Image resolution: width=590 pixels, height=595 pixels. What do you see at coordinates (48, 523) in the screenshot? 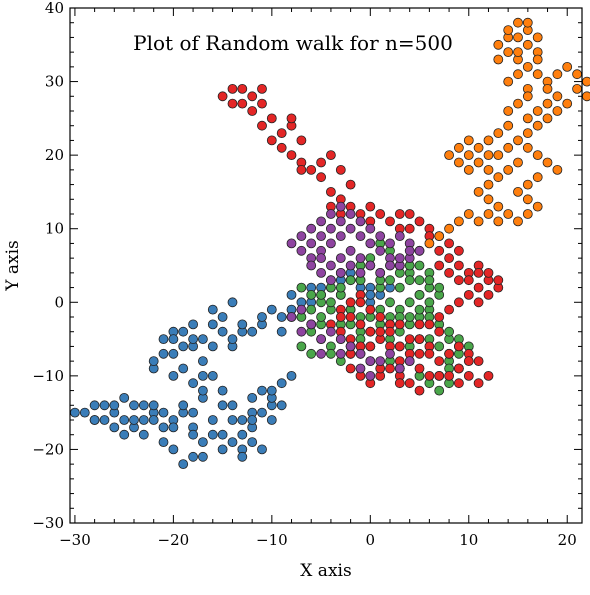
I see `y-tick-label: −30` at bounding box center [48, 523].